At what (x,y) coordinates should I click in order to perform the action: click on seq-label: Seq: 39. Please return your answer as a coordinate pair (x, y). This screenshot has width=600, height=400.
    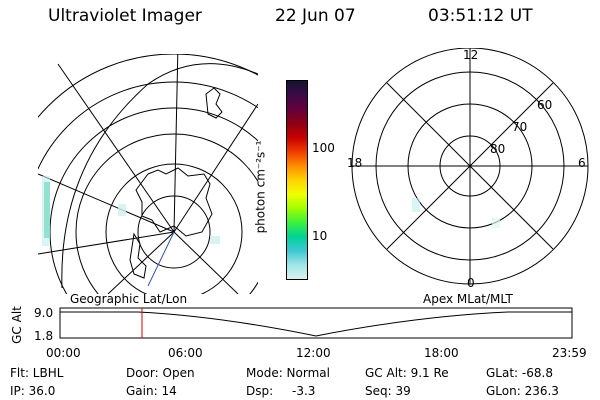
    Looking at the image, I should click on (388, 391).